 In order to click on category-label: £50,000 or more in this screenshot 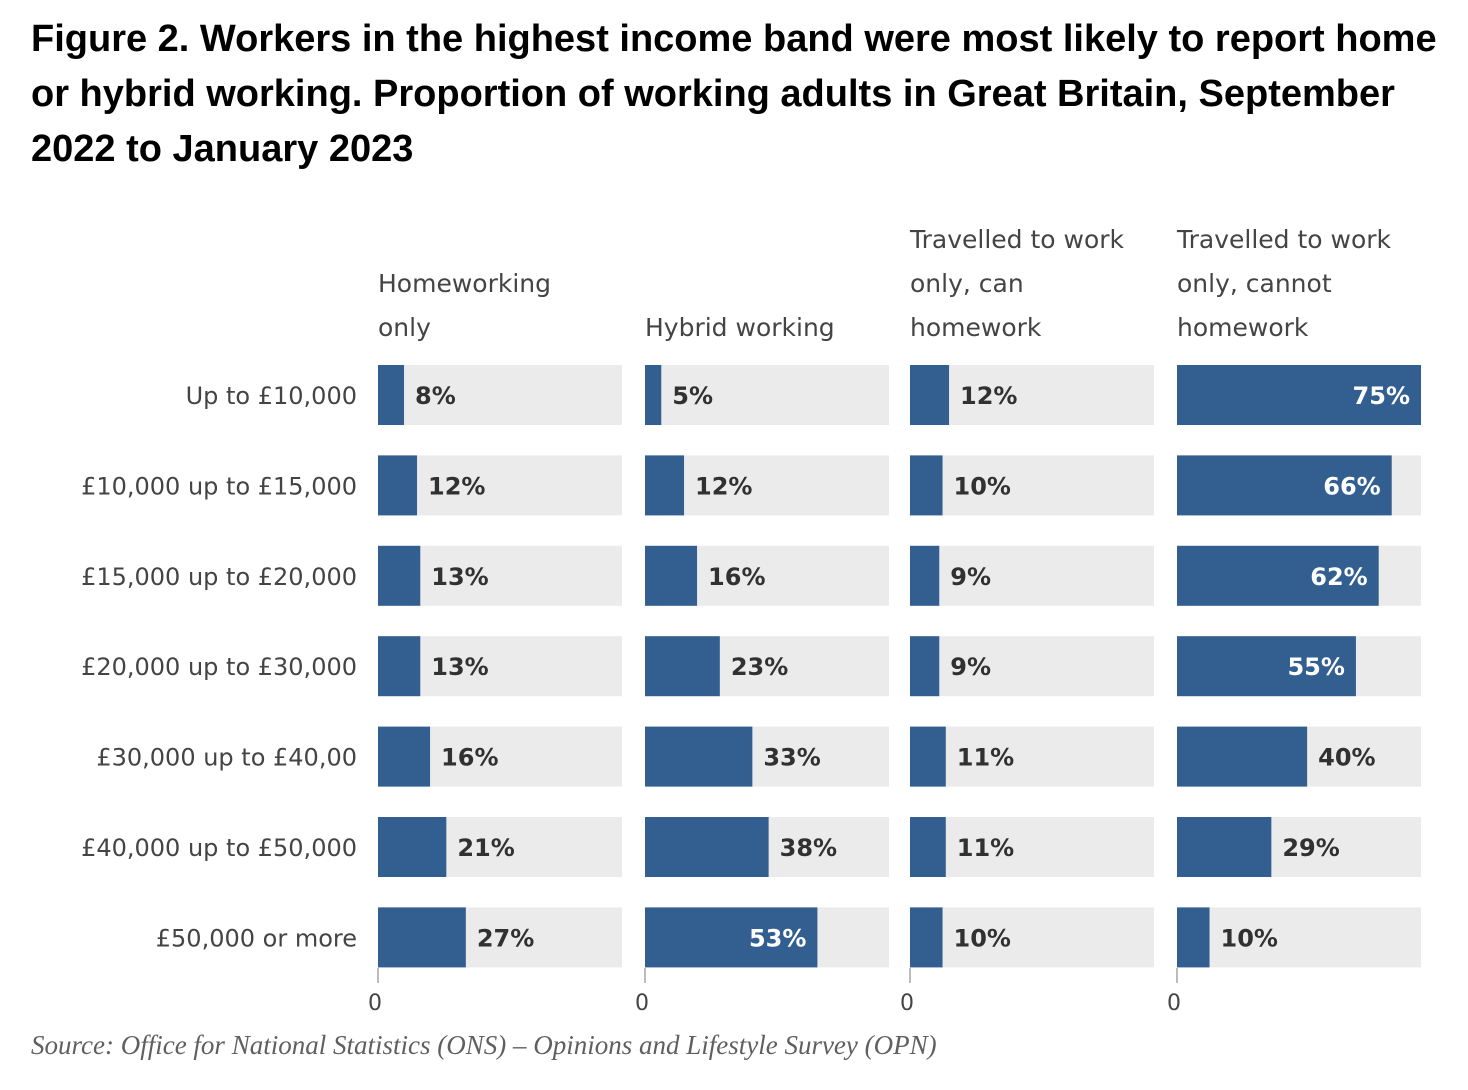, I will do `click(256, 938)`.